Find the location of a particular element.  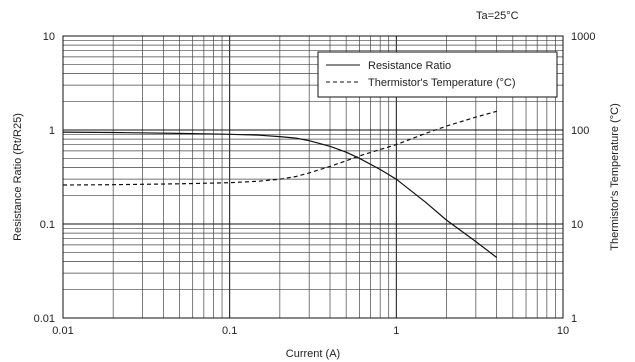

y-right-tick-label: 100 is located at coordinates (580, 131).